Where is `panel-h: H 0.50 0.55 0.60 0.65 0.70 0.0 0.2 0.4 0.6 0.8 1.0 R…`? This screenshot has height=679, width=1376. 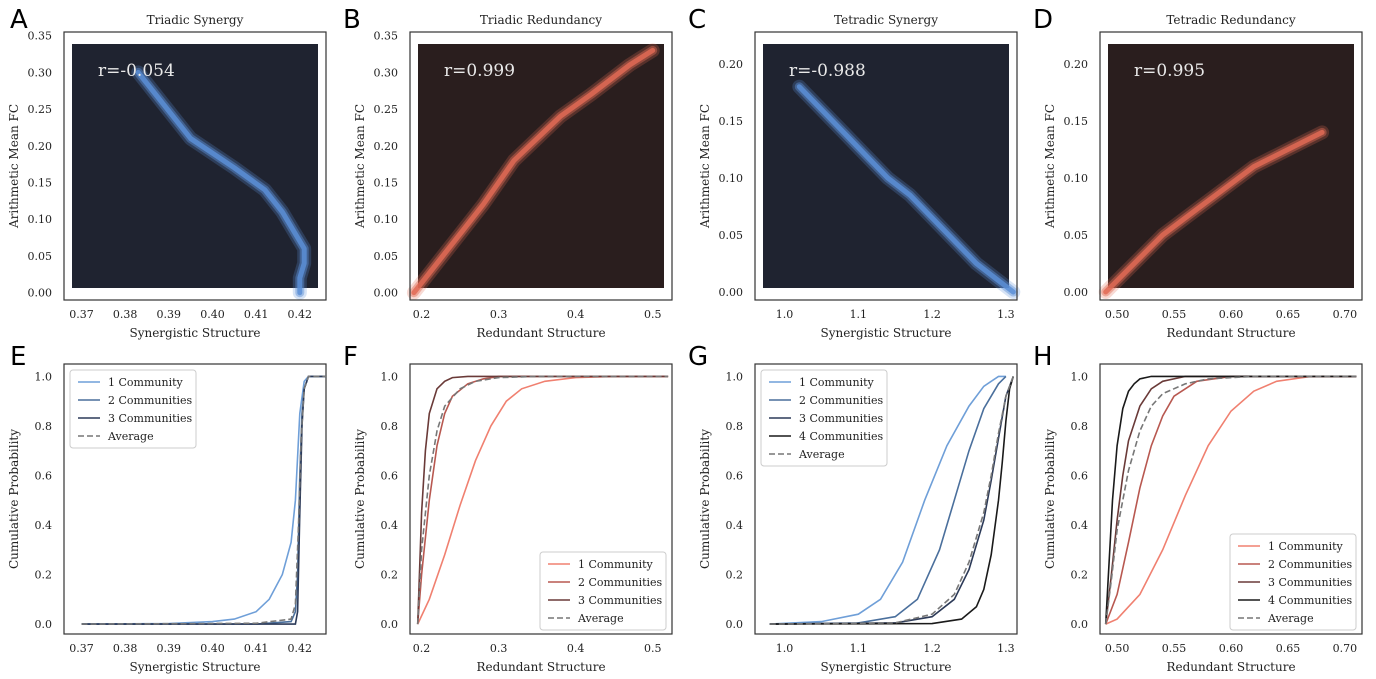 panel-h: H 0.50 0.55 0.60 0.65 0.70 0.0 0.2 0.4 0.6 0.8 1.0 R… is located at coordinates (1198, 508).